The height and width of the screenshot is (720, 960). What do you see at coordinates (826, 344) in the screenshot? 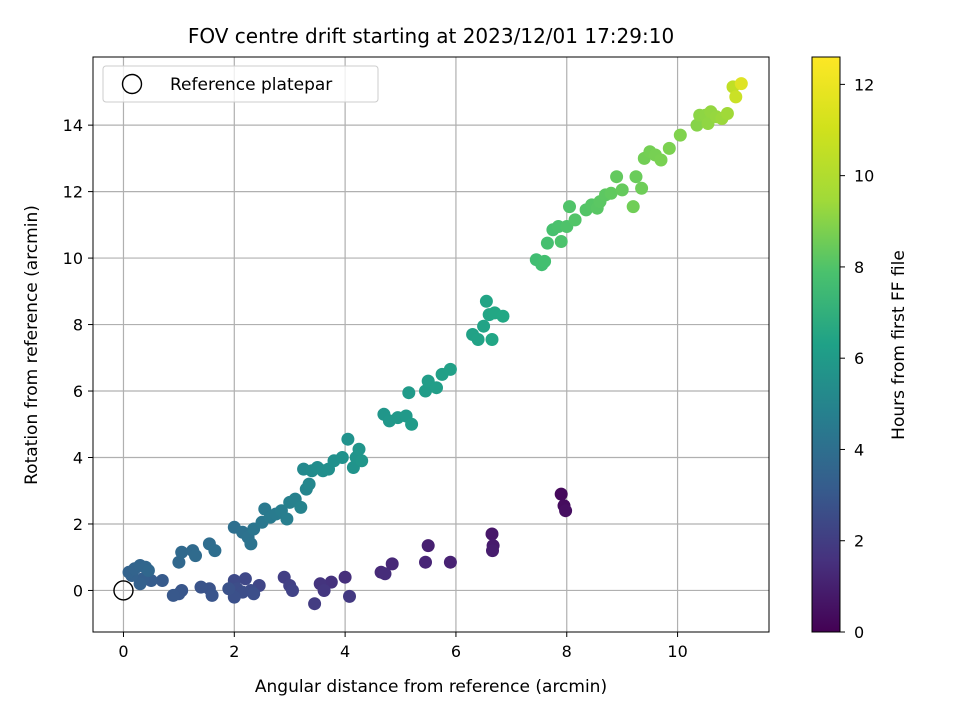
I see `colorbar` at bounding box center [826, 344].